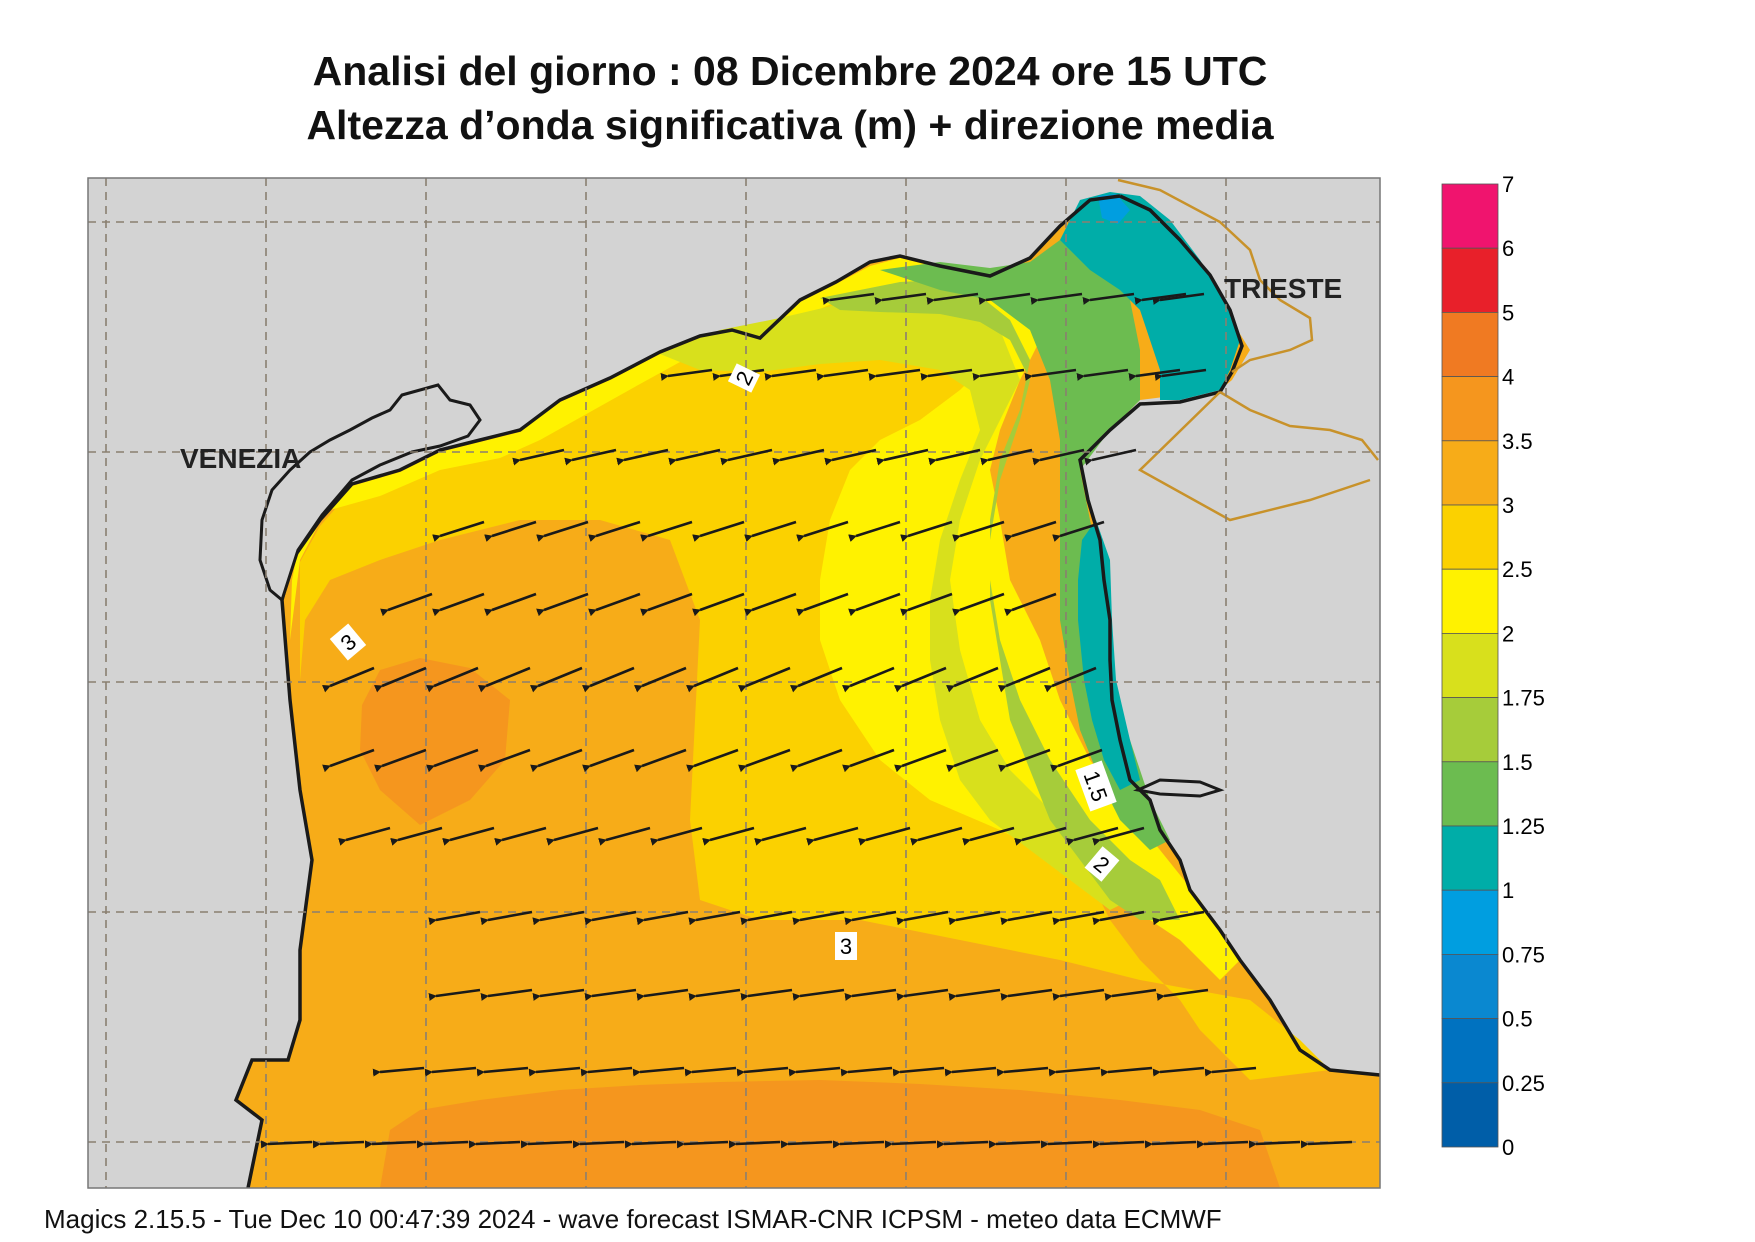 The width and height of the screenshot is (1755, 1242). Describe the element at coordinates (1517, 441) in the screenshot. I see `colorbar-label: 3.5` at that location.